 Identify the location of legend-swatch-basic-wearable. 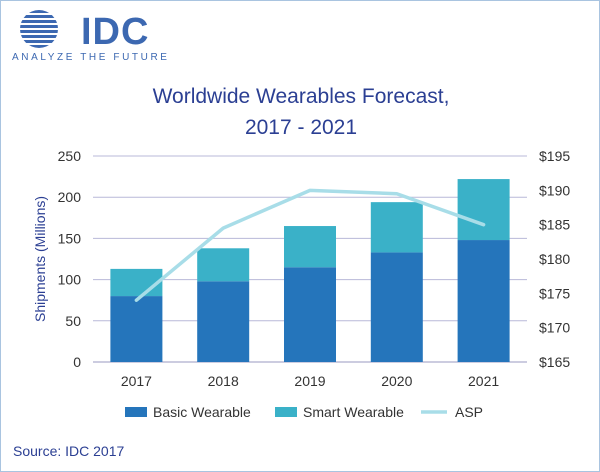
(136, 412).